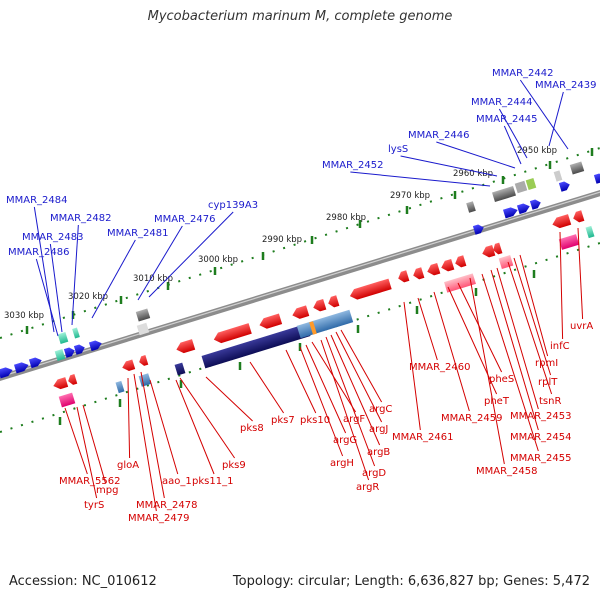 The image size is (600, 600). I want to click on reverse-gene-label: pks10, so click(315, 420).